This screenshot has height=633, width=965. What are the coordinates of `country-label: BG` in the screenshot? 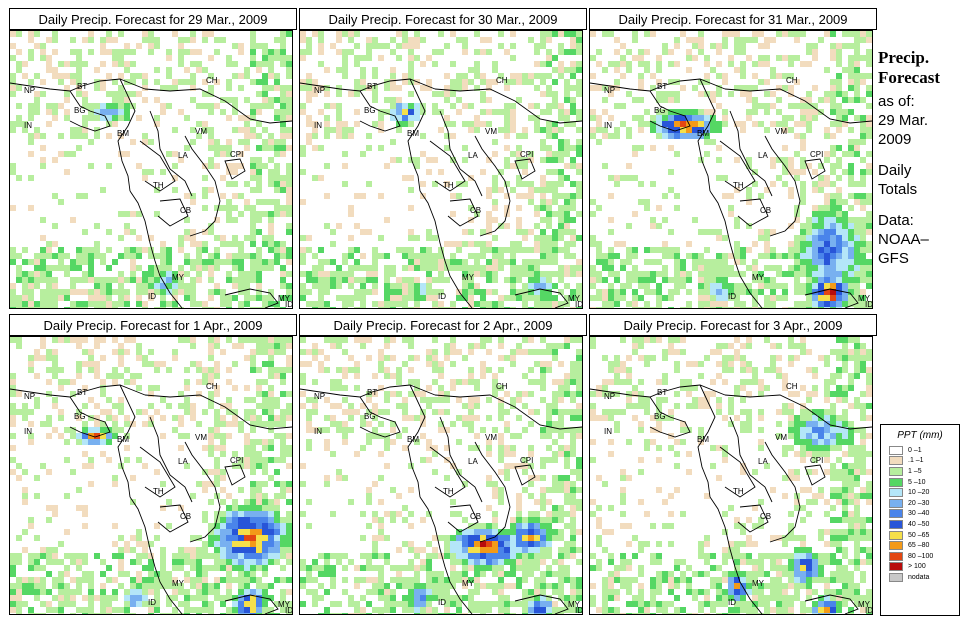 It's located at (370, 110).